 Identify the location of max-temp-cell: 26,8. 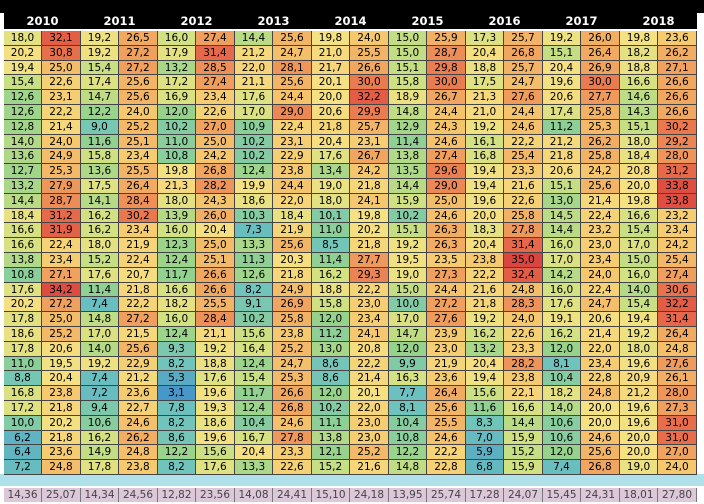
(600, 467).